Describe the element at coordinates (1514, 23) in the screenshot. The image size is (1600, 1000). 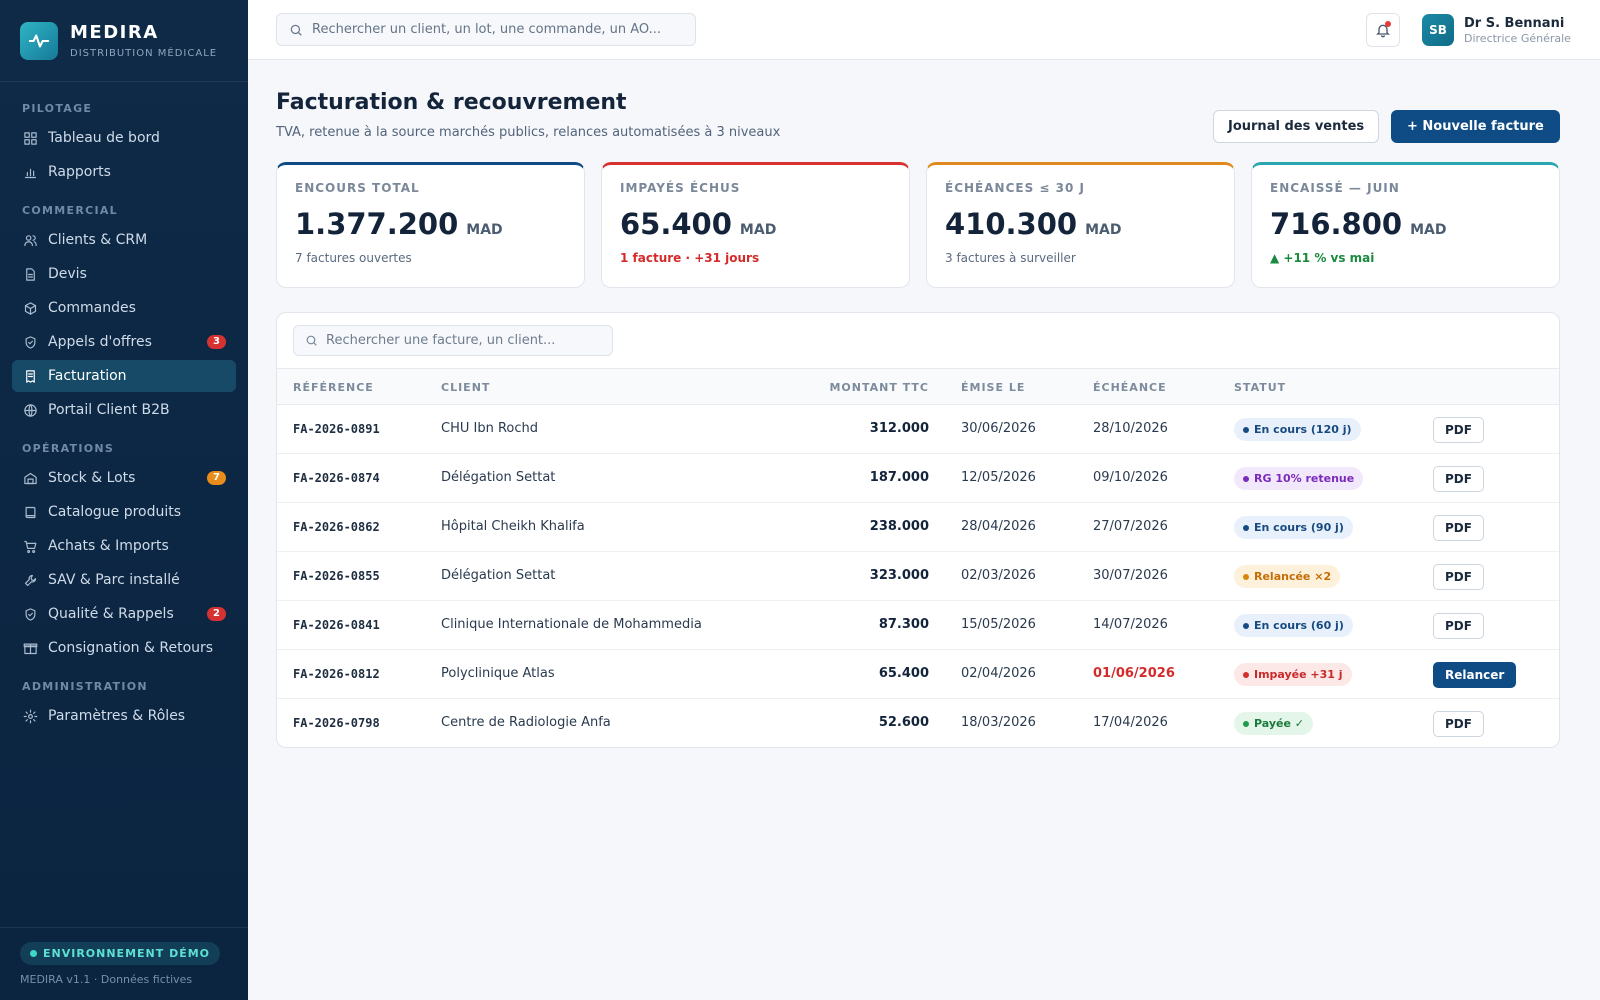
I see `user-name: Dr S. Bennani` at that location.